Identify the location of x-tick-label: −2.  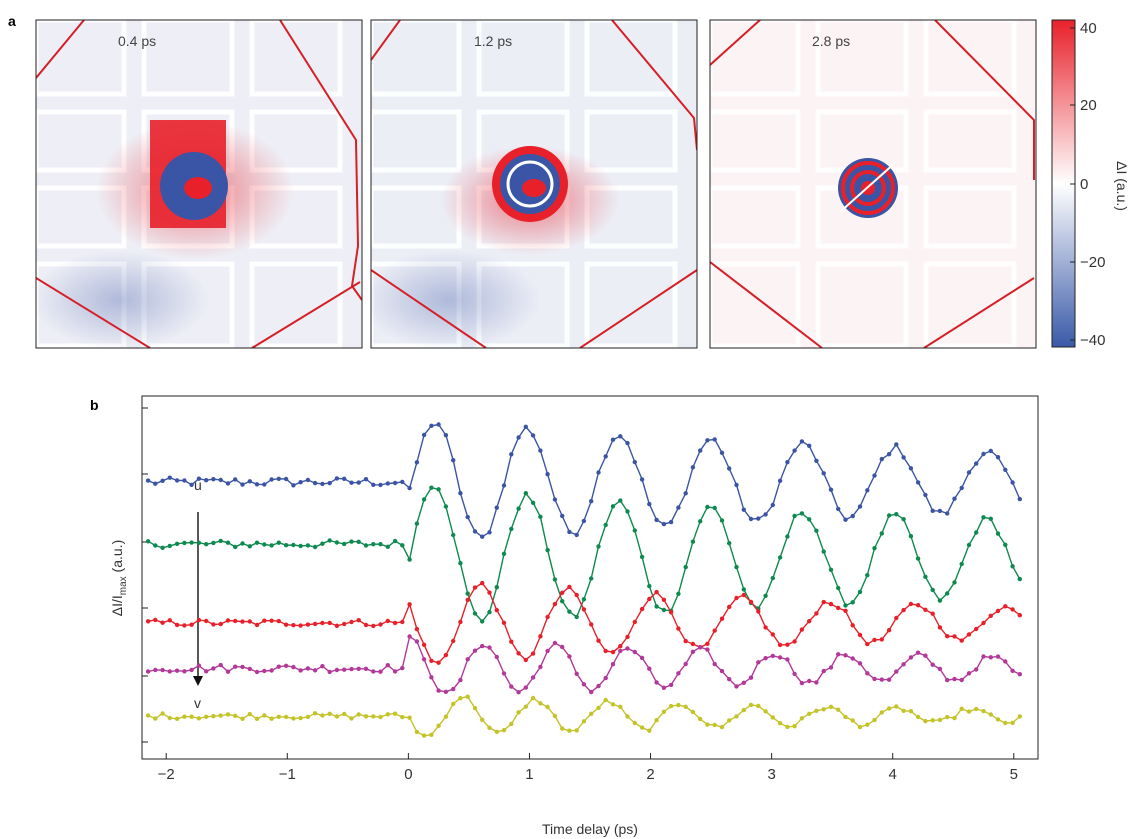
(166, 774).